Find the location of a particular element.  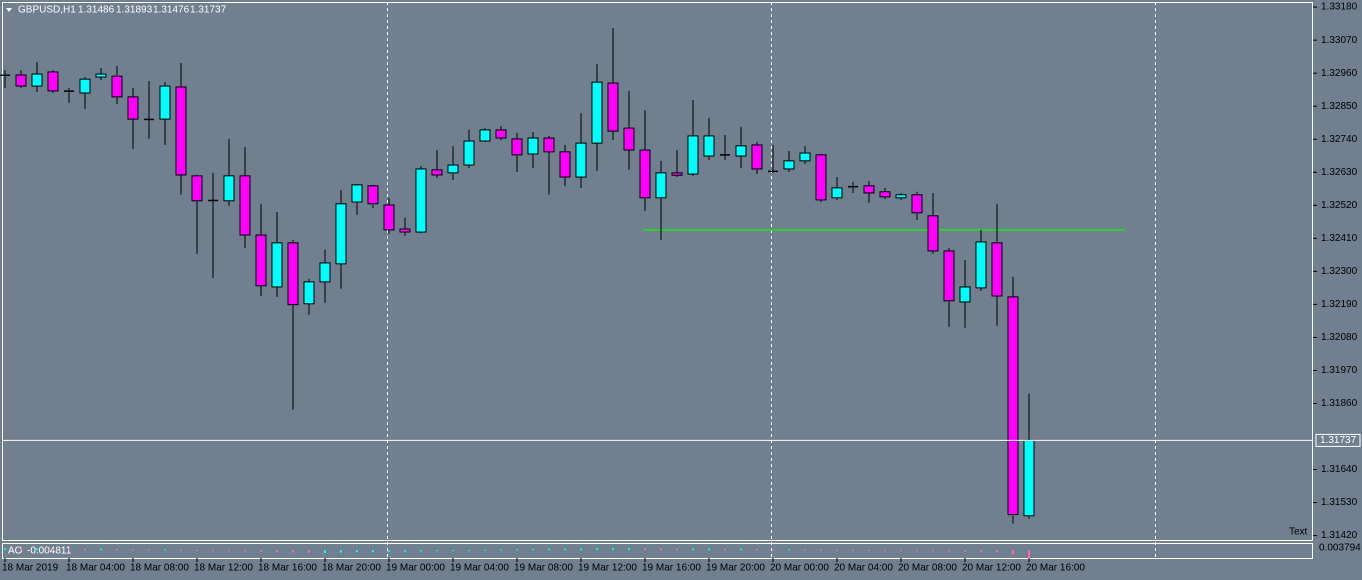

header-low: 1.31476 is located at coordinates (171, 10).